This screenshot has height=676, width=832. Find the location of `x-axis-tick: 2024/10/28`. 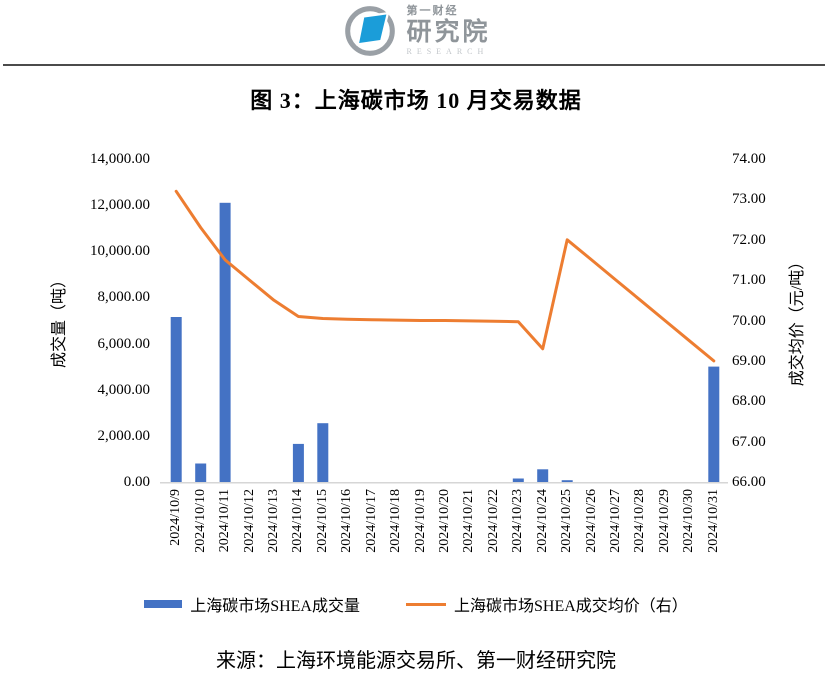

x-axis-tick: 2024/10/28 is located at coordinates (640, 521).